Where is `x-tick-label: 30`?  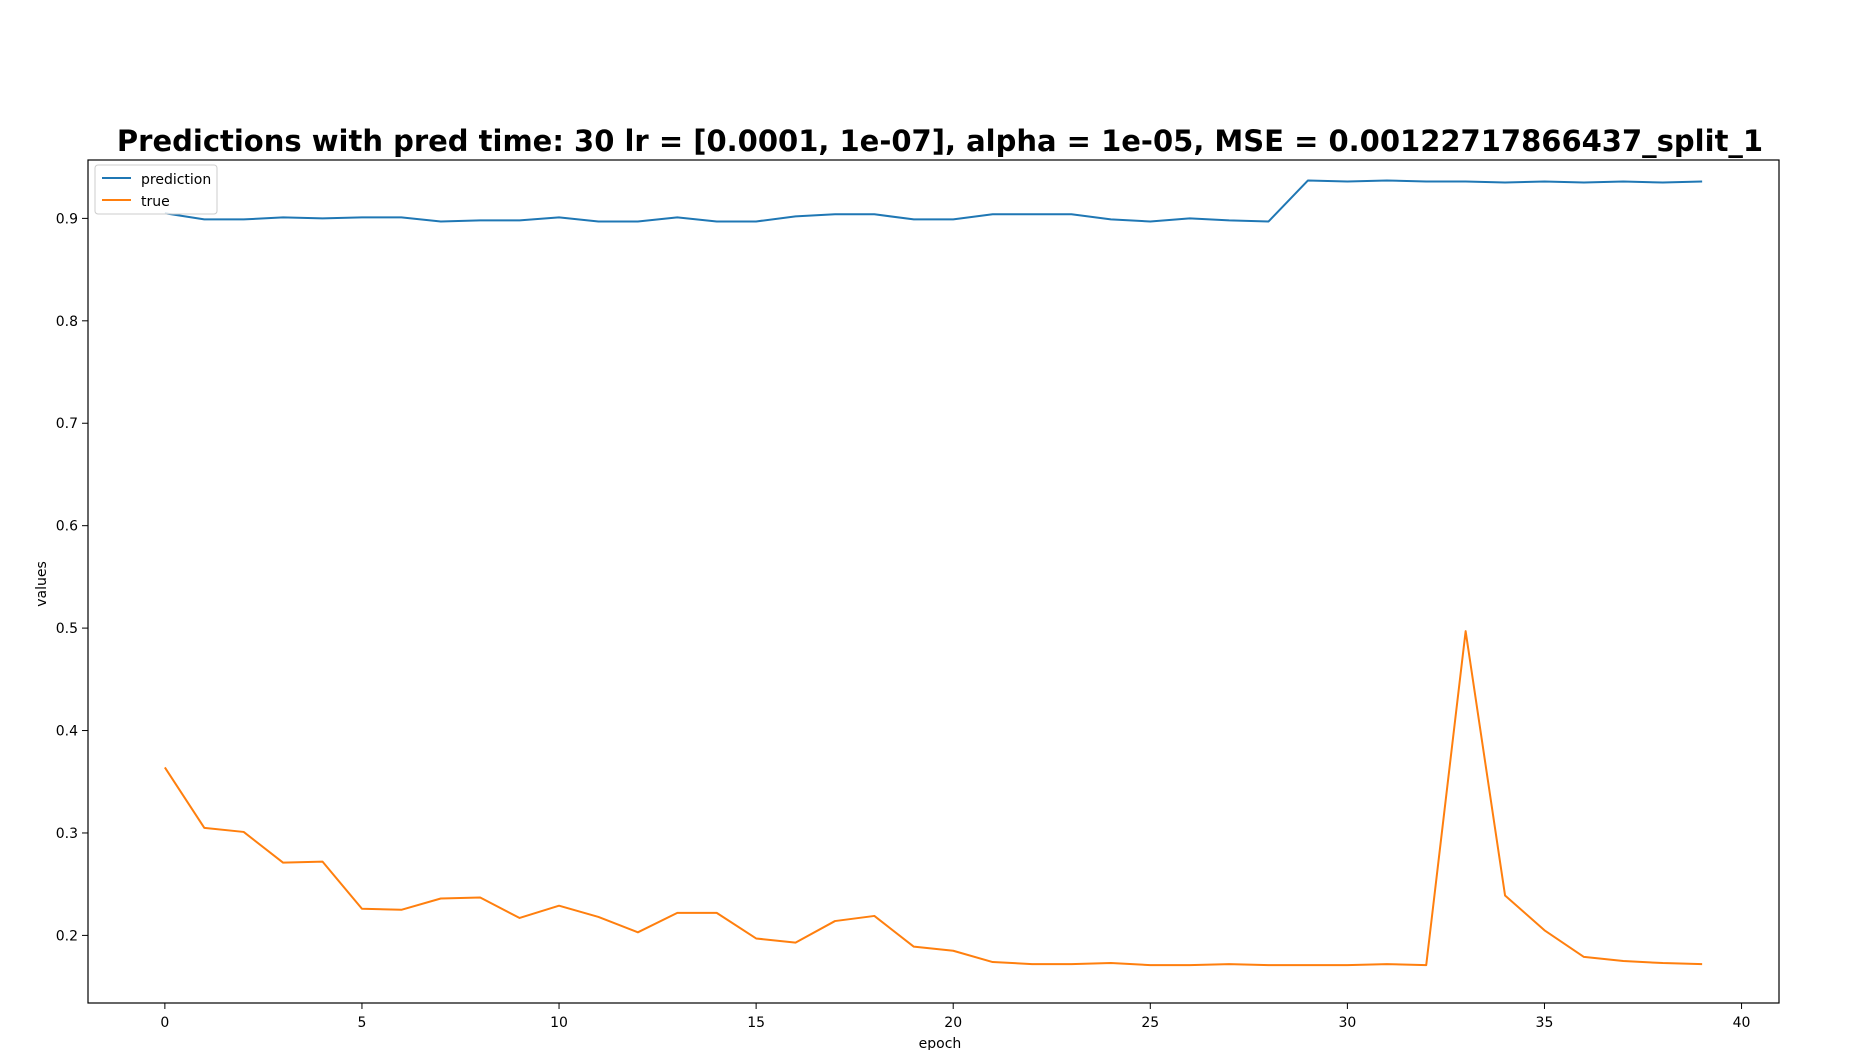
x-tick-label: 30 is located at coordinates (1347, 1023).